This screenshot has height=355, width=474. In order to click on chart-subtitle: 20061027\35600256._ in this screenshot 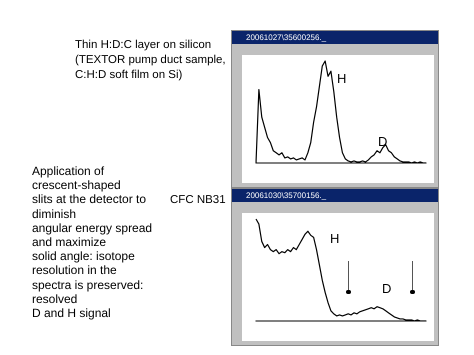, I will do `click(335, 37)`.